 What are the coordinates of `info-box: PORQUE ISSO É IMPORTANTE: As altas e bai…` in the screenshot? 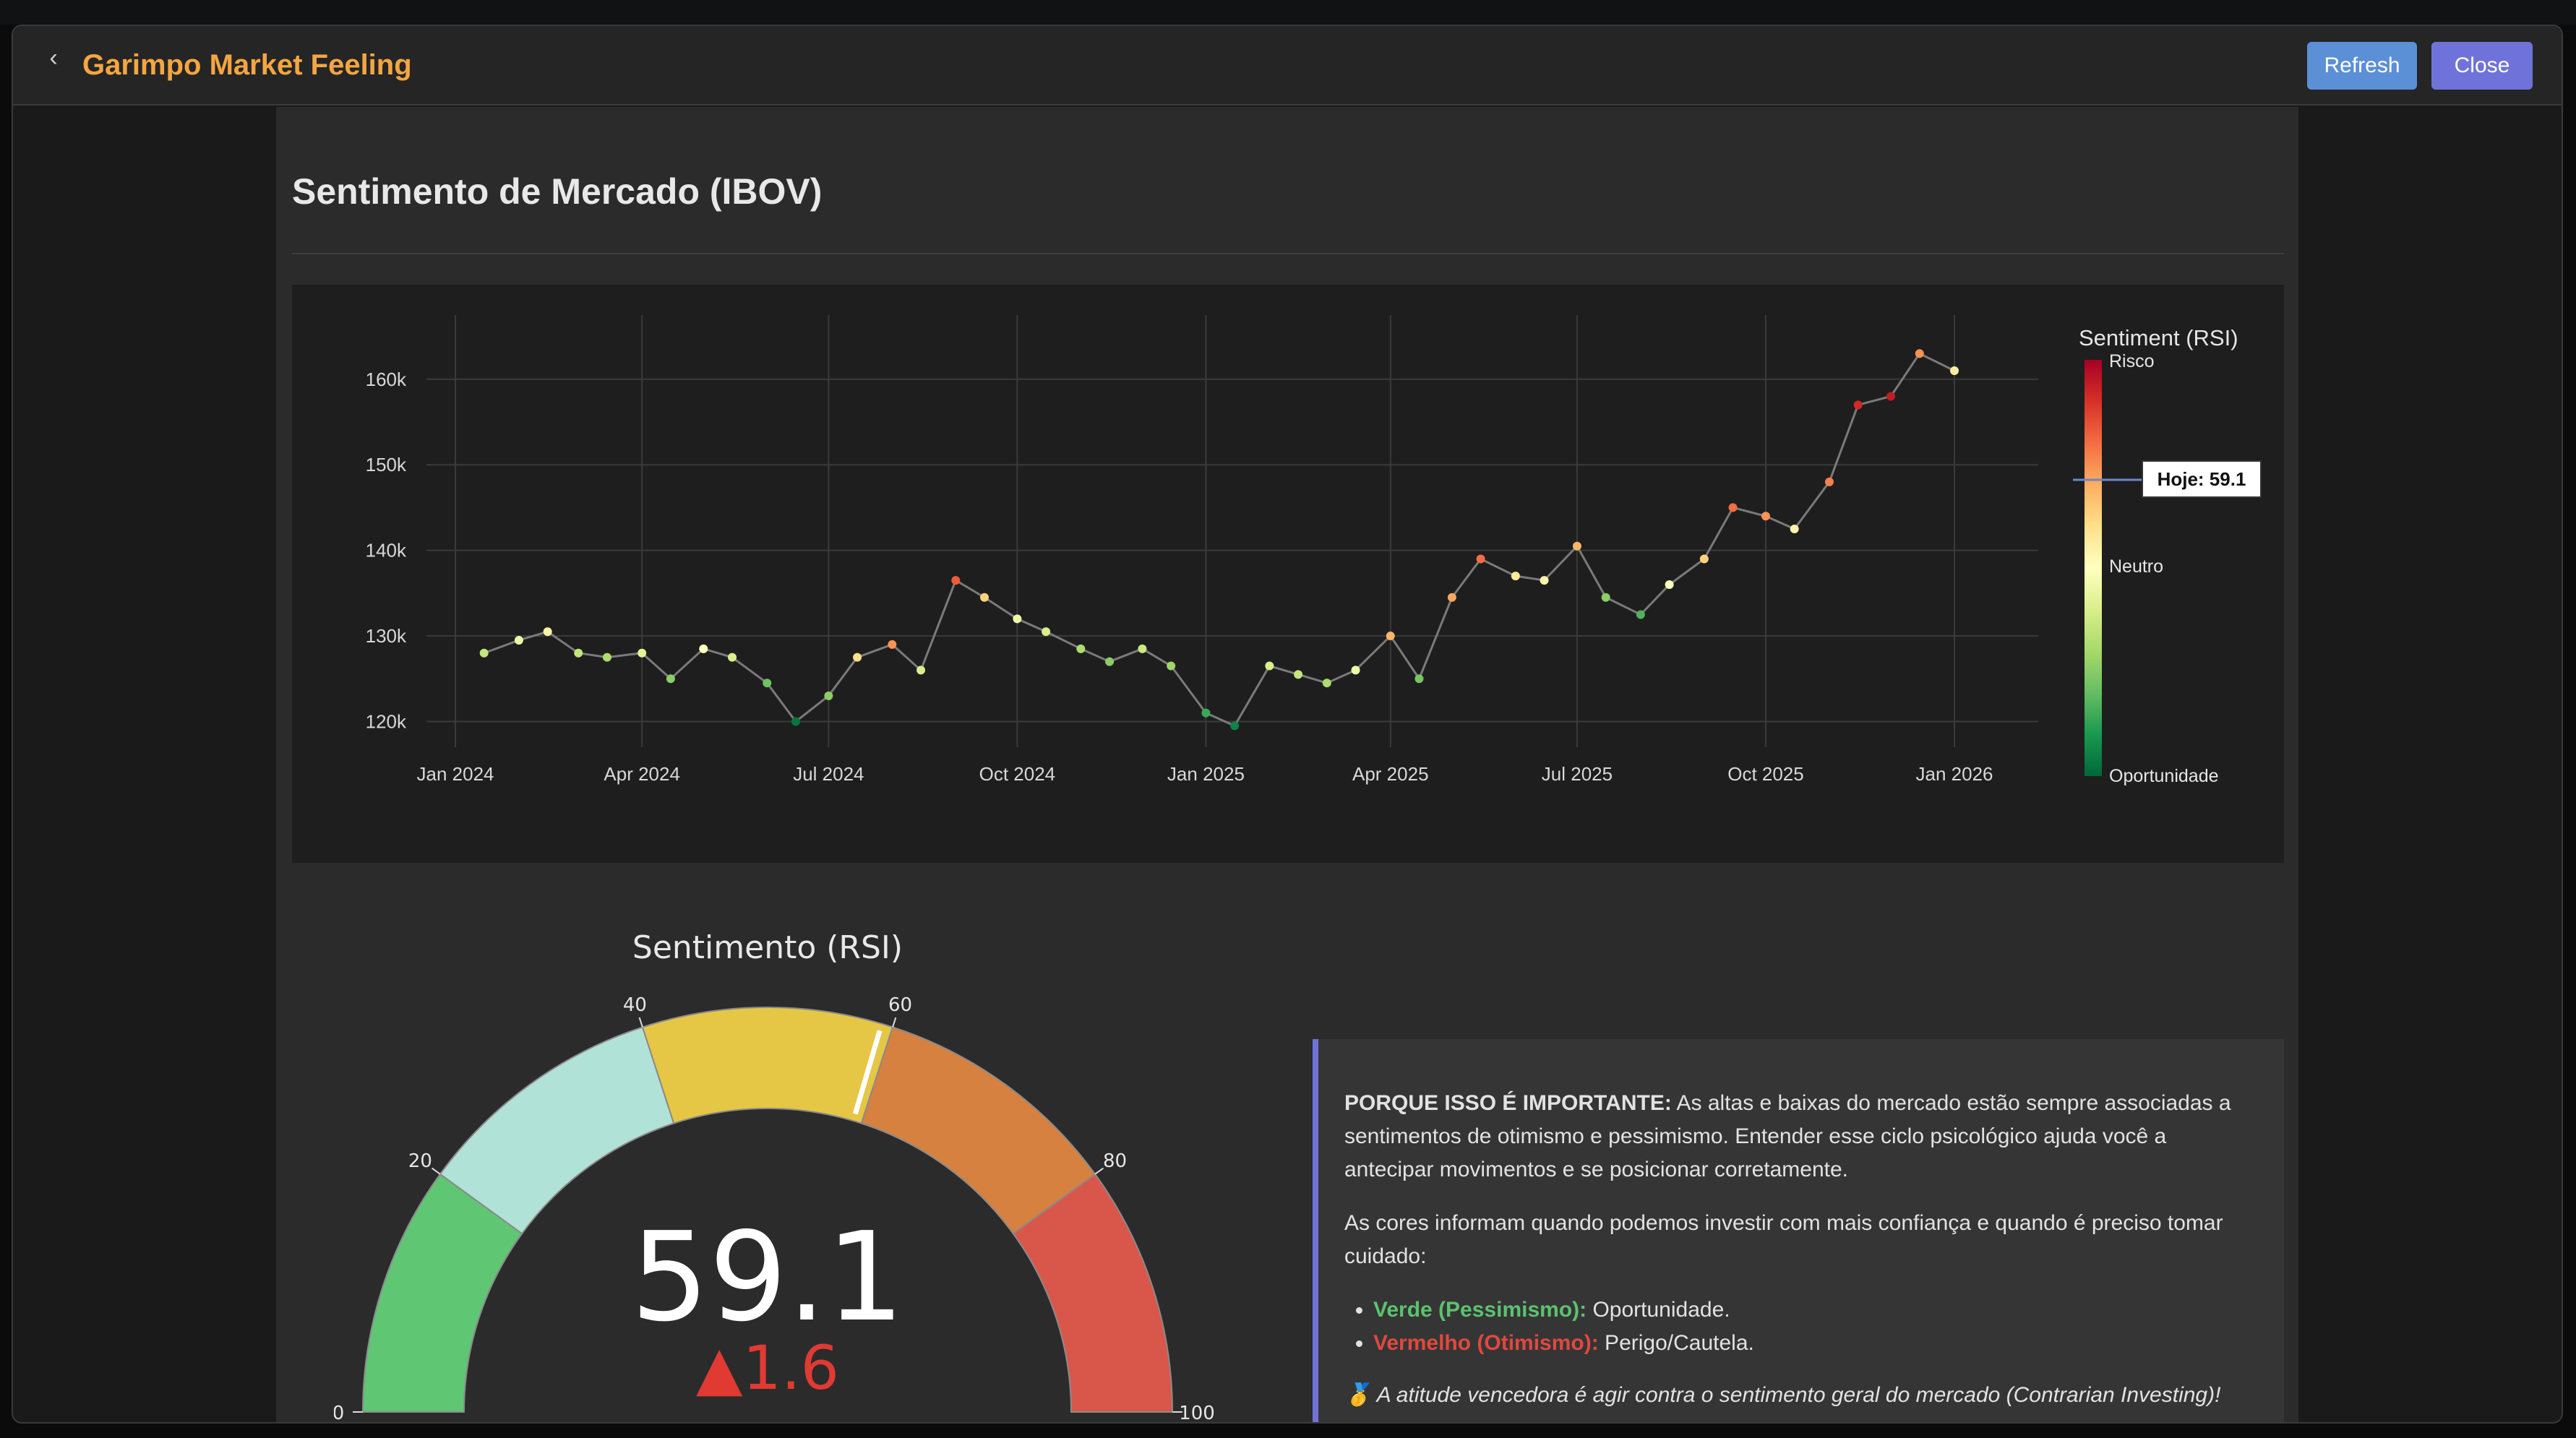 It's located at (1798, 1230).